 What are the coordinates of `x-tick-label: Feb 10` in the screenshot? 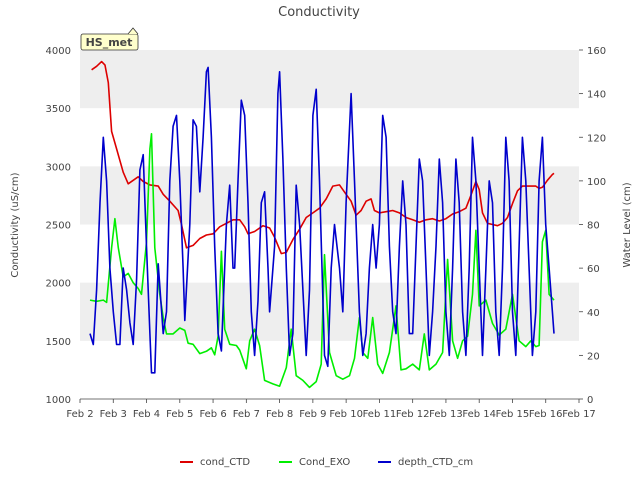 It's located at (346, 414).